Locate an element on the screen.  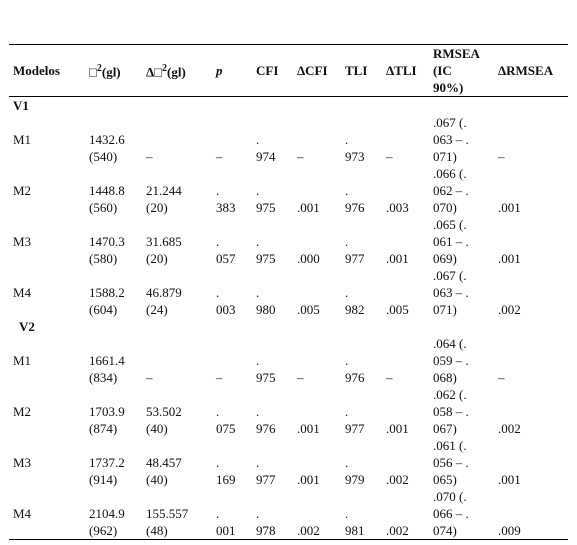
data-cell: . 980 is located at coordinates (266, 301).